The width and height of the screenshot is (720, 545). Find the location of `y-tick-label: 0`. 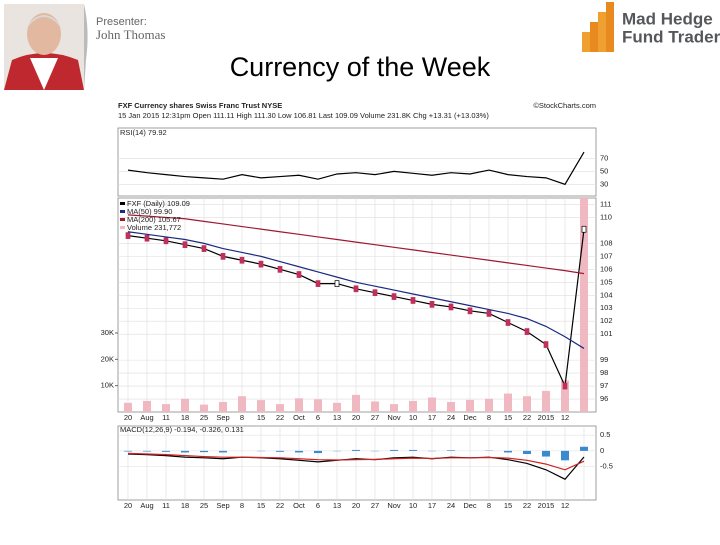

y-tick-label: 0 is located at coordinates (602, 450).